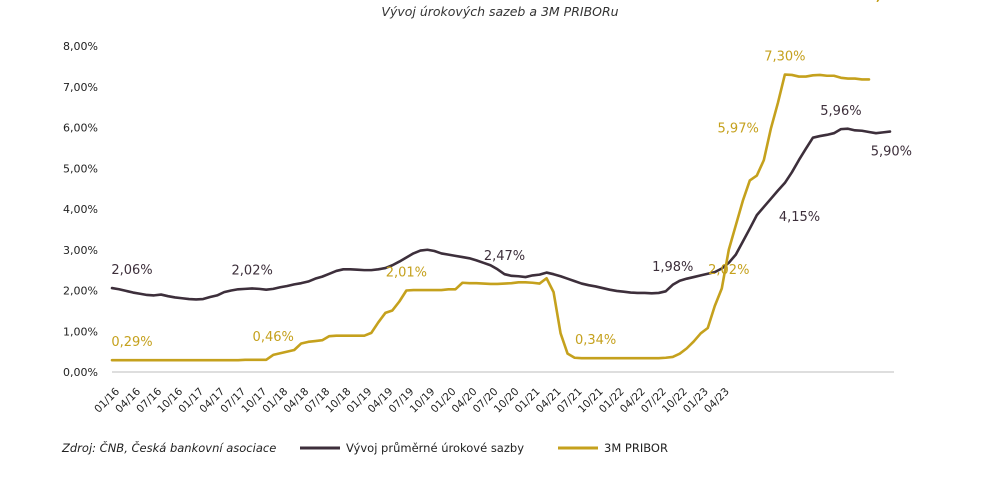 The width and height of the screenshot is (1000, 500). Describe the element at coordinates (168, 447) in the screenshot. I see `source-note: Zdroj: ČNB, Česká bankovní asociace` at that location.